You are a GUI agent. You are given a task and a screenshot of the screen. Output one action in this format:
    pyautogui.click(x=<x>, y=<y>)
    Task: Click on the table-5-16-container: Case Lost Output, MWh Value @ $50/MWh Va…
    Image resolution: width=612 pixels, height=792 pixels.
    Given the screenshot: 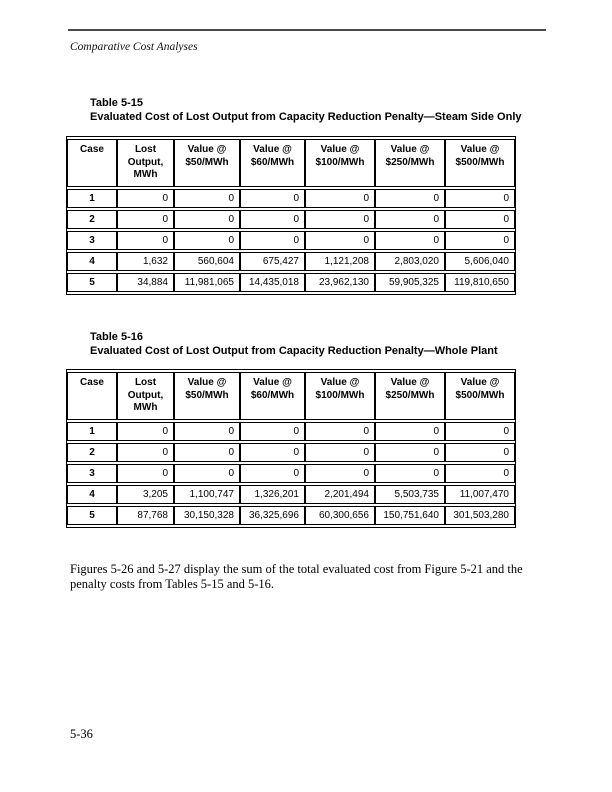 What is the action you would take?
    pyautogui.click(x=291, y=448)
    